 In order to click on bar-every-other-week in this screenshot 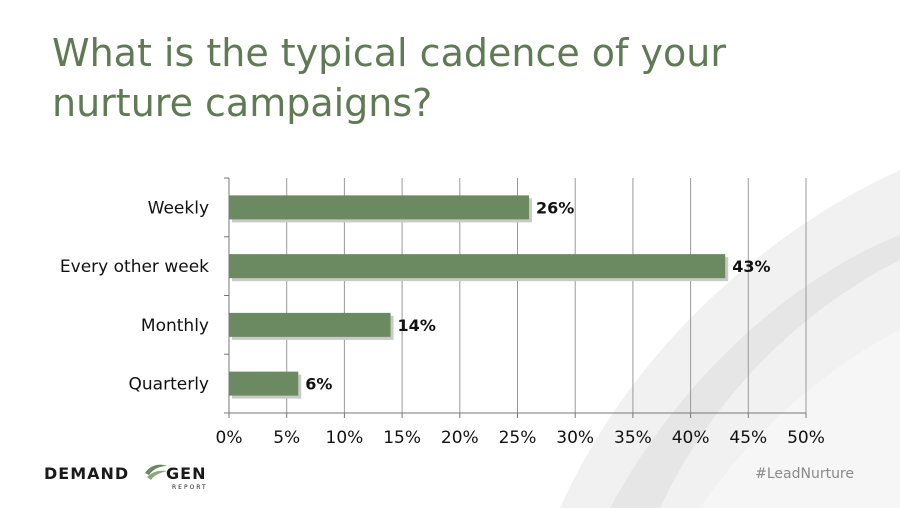, I will do `click(477, 266)`.